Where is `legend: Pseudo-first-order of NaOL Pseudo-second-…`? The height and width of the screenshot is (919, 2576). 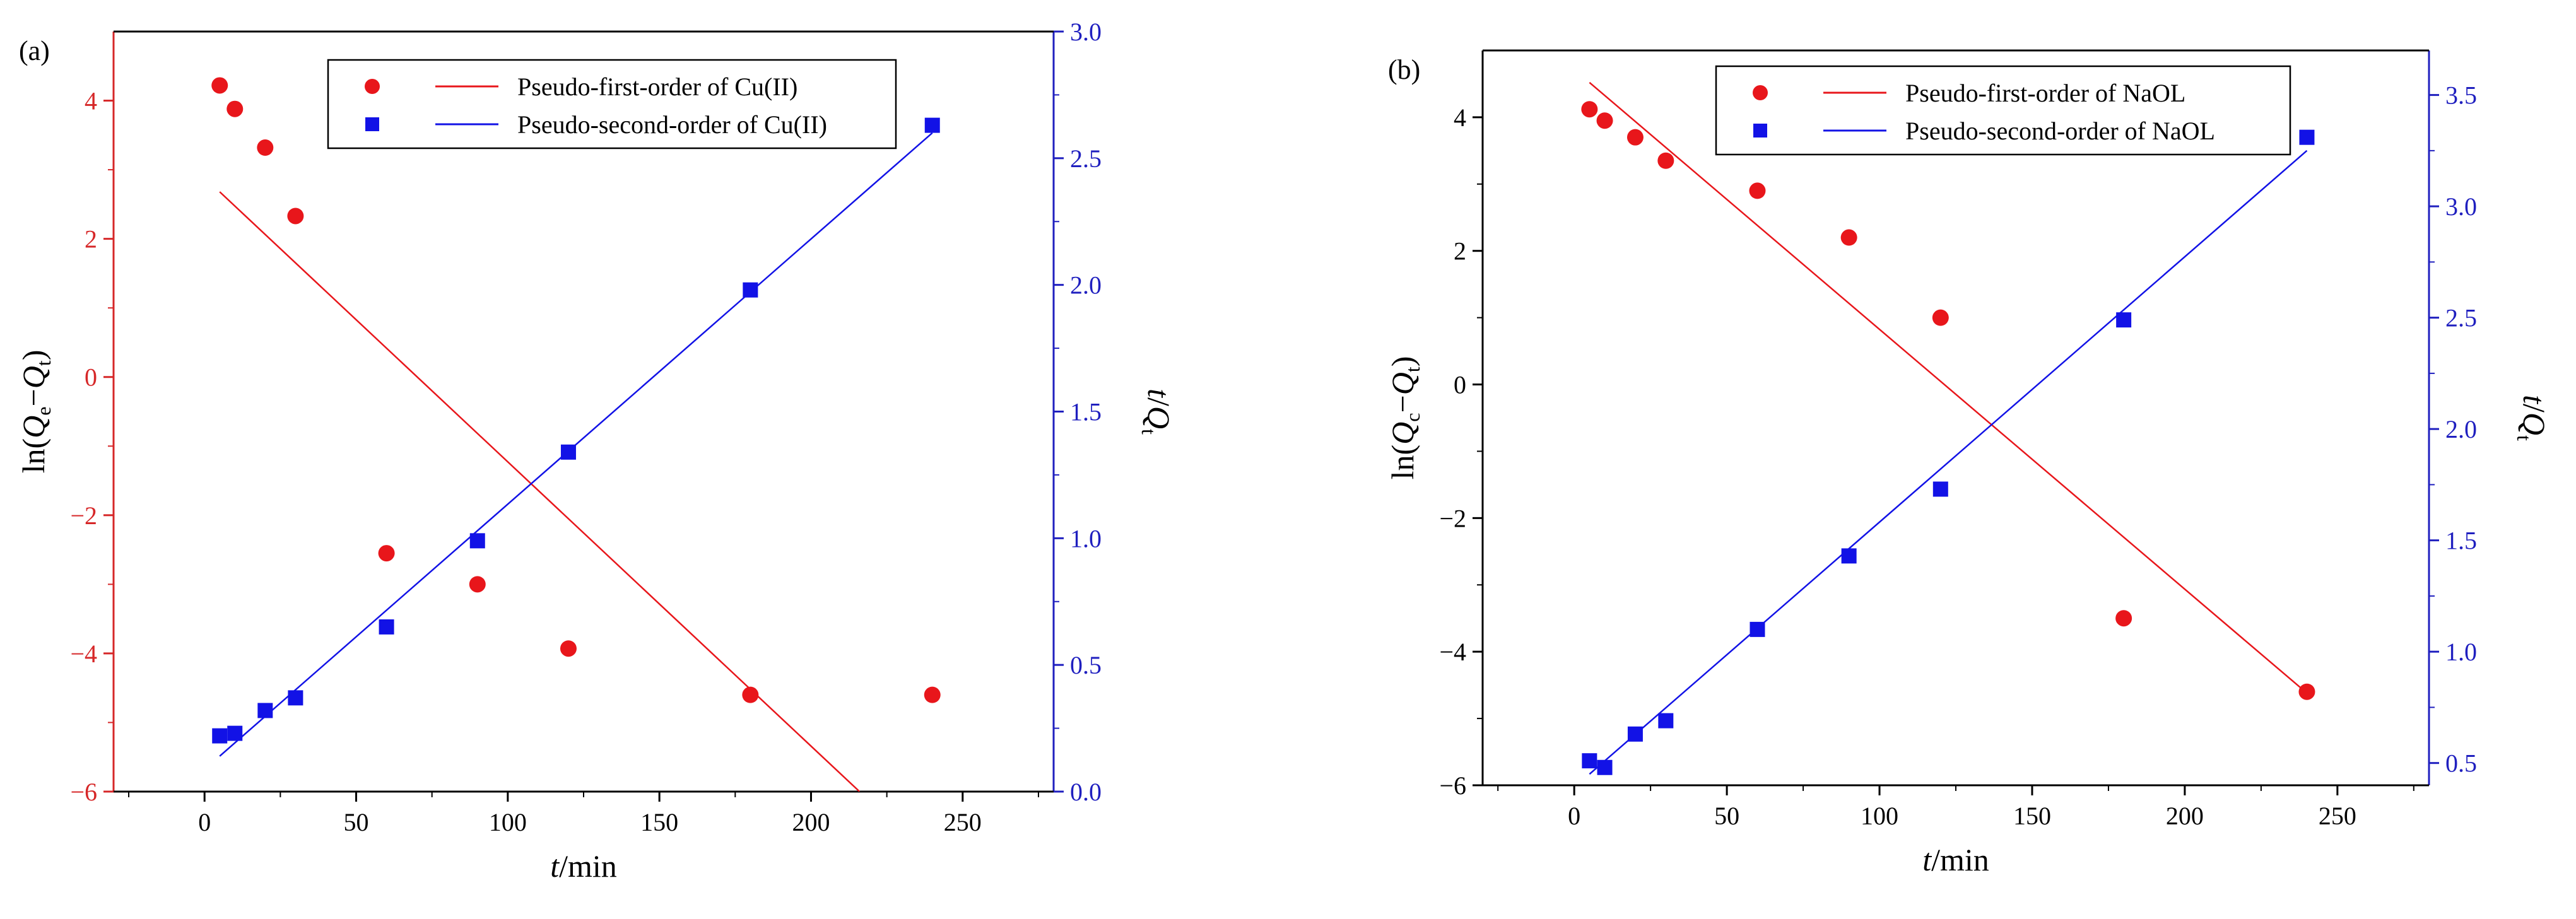 legend: Pseudo-first-order of NaOL Pseudo-second-… is located at coordinates (2003, 110).